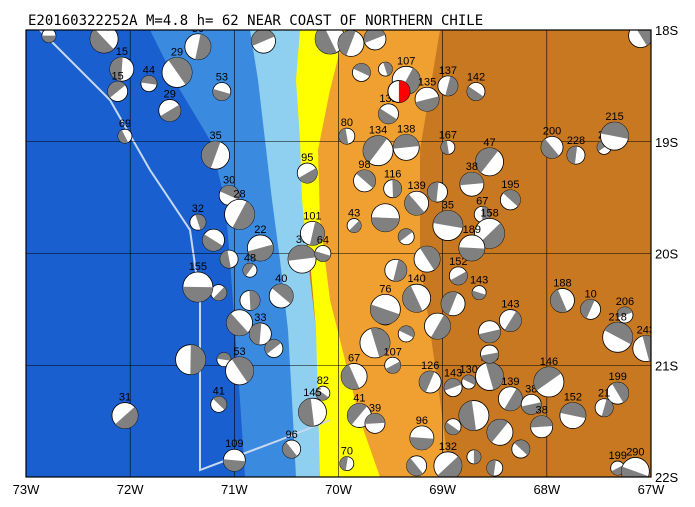 This screenshot has width=695, height=507. What do you see at coordinates (393, 184) in the screenshot?
I see `beachball: 116` at bounding box center [393, 184].